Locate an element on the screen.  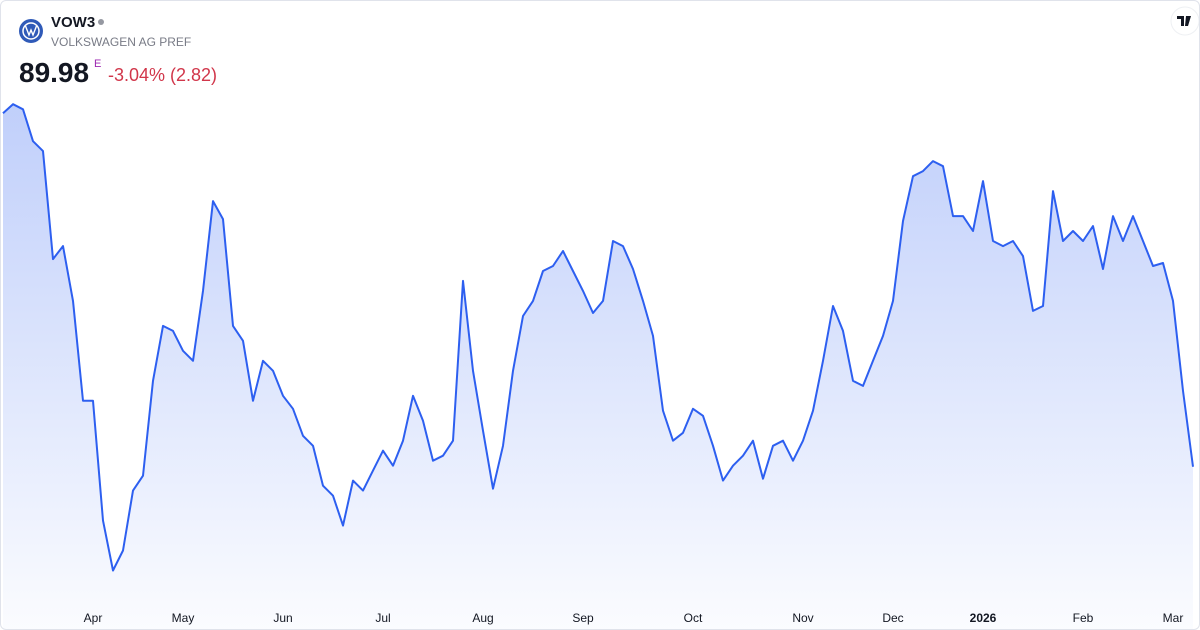
status-dot is located at coordinates (101, 22).